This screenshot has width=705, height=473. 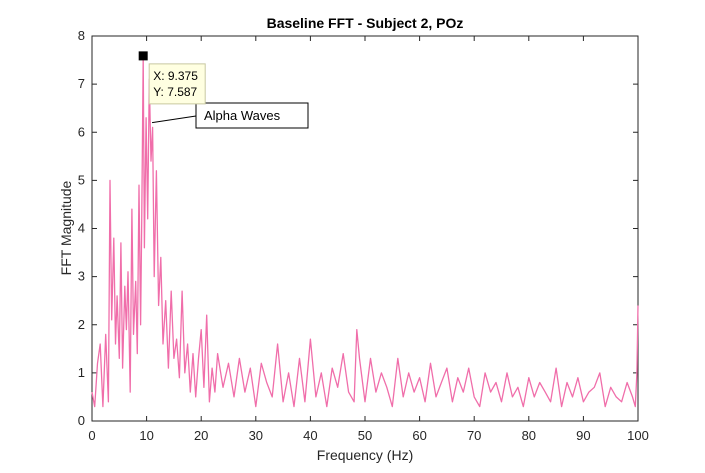 I want to click on alpha-waves-annotation: Alpha Waves, so click(x=230, y=115).